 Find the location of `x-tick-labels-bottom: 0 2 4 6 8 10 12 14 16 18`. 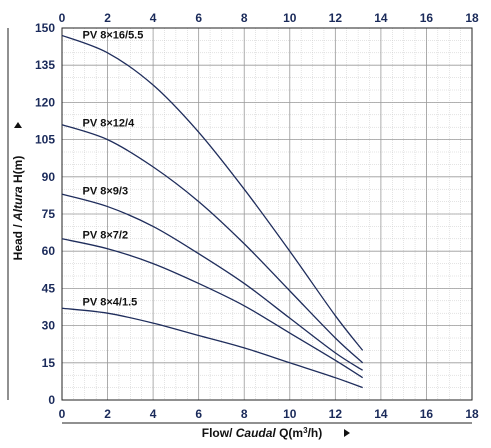

x-tick-labels-bottom: 0 2 4 6 8 10 12 14 16 18 is located at coordinates (269, 414).